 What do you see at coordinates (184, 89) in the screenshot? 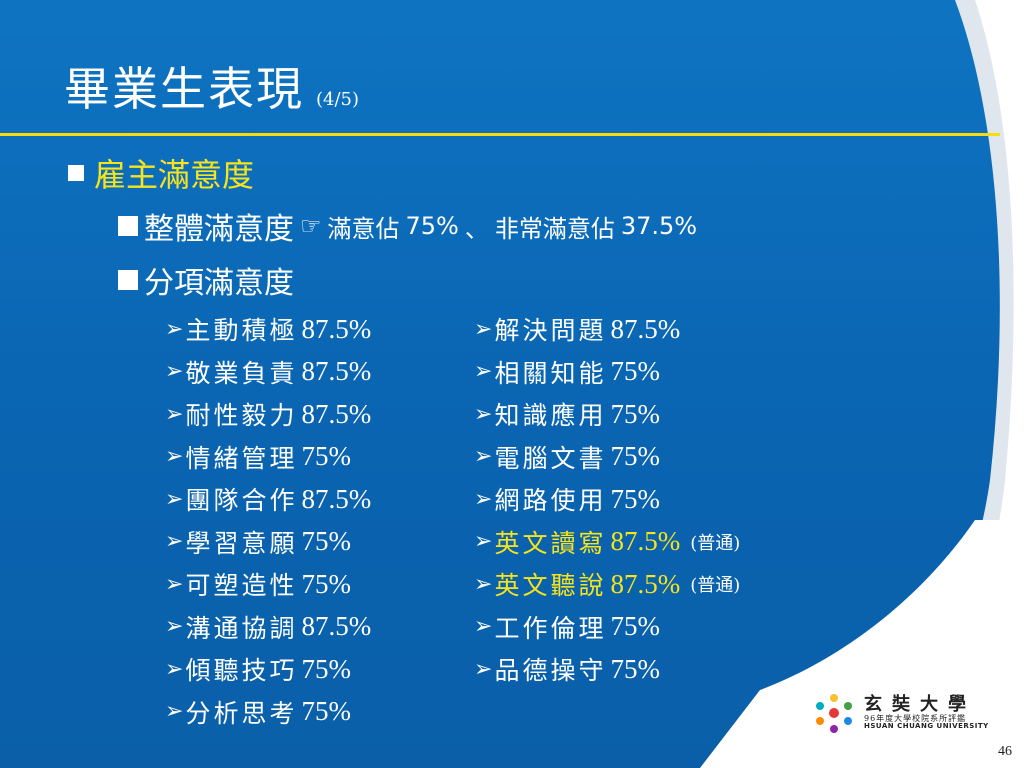
I see `page-title: 畢業生表現` at bounding box center [184, 89].